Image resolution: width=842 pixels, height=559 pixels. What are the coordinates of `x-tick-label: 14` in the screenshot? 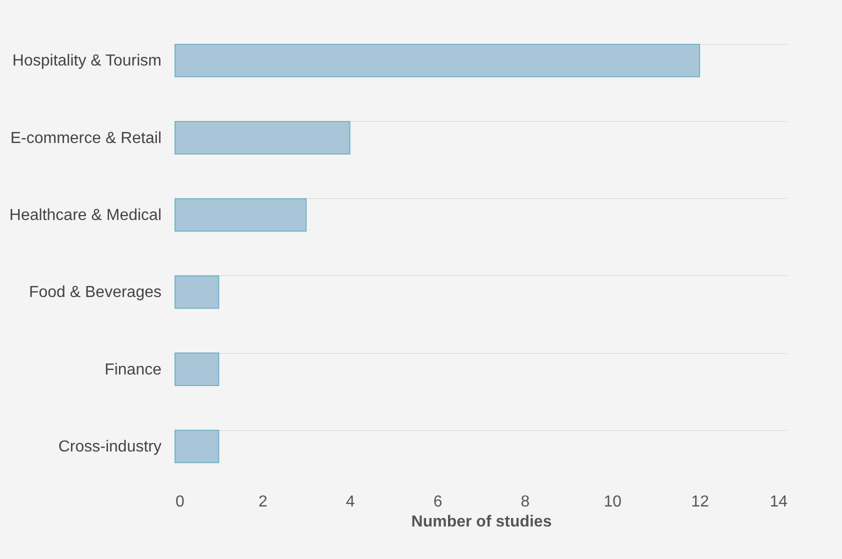 It's located at (779, 502).